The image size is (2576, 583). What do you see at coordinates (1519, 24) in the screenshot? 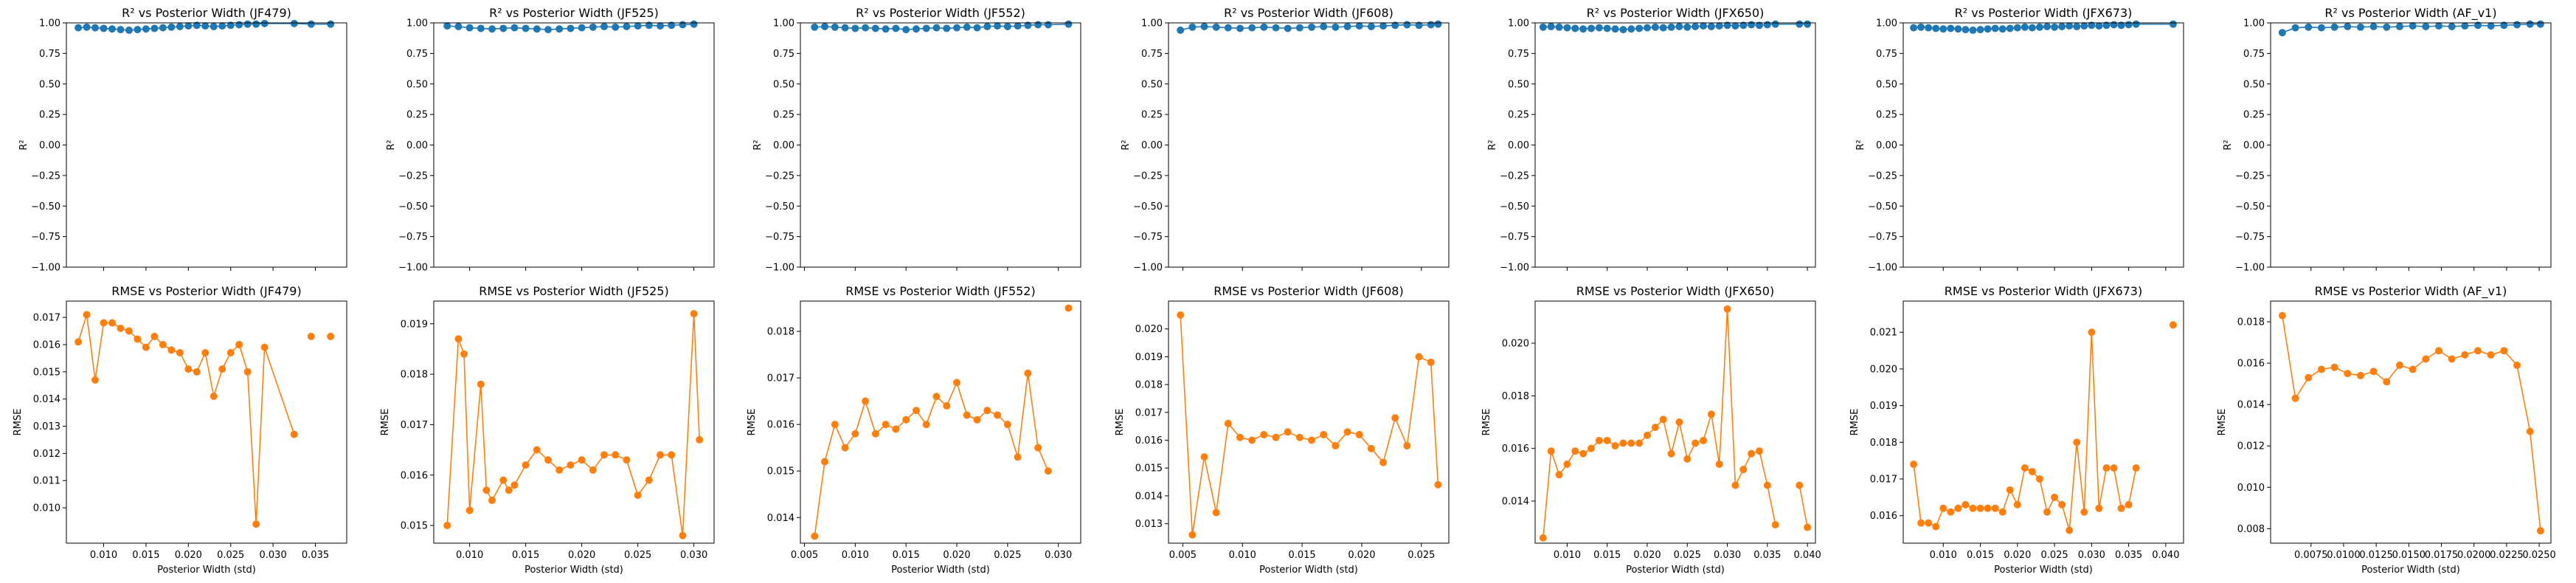
I see `y-tick-label: 1.00` at bounding box center [1519, 24].